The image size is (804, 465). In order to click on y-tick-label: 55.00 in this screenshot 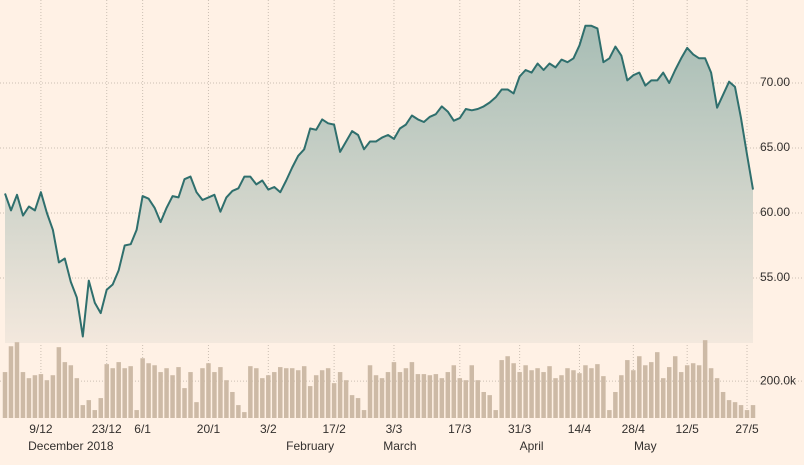, I will do `click(775, 277)`.